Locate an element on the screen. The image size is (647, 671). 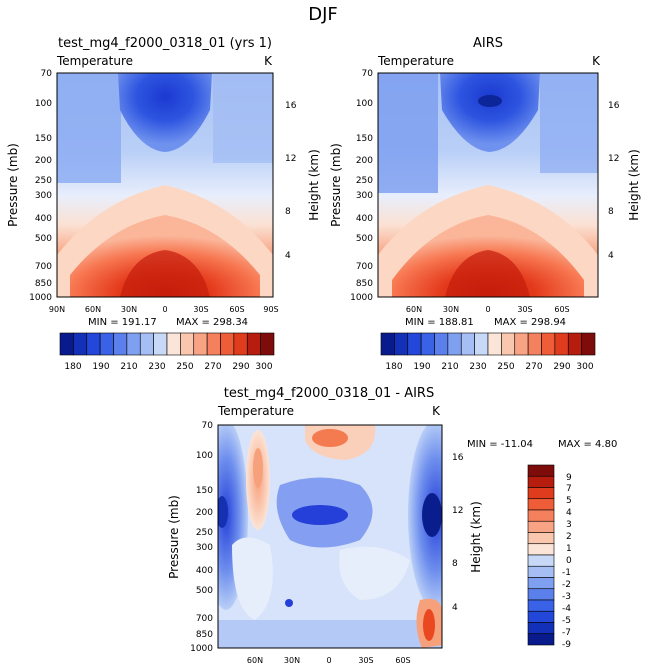
cbar-tick: 7 is located at coordinates (569, 489).